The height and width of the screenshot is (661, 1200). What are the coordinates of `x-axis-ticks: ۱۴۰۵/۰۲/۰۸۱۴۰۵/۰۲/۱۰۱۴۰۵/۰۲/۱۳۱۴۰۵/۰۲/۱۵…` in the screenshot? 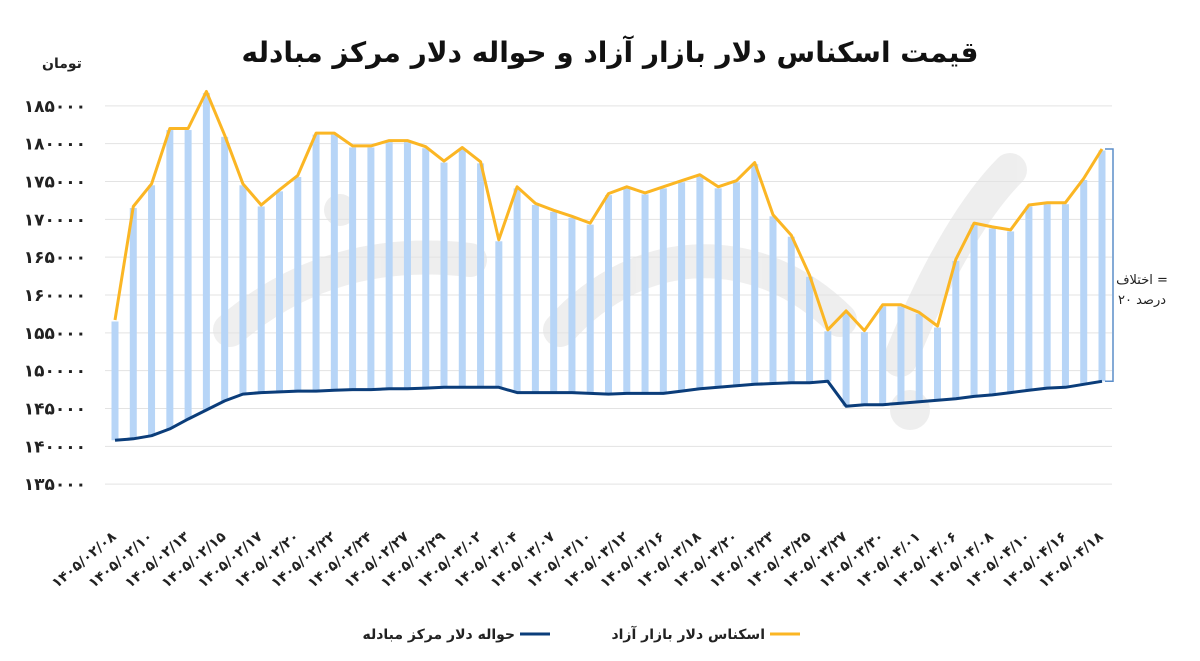 It's located at (578, 560).